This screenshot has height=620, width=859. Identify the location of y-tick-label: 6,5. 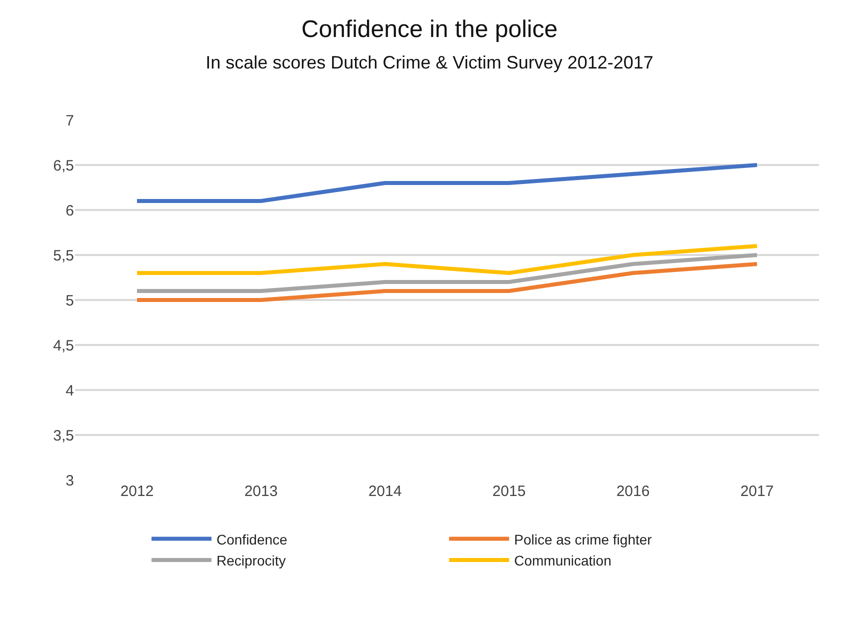
(63, 165).